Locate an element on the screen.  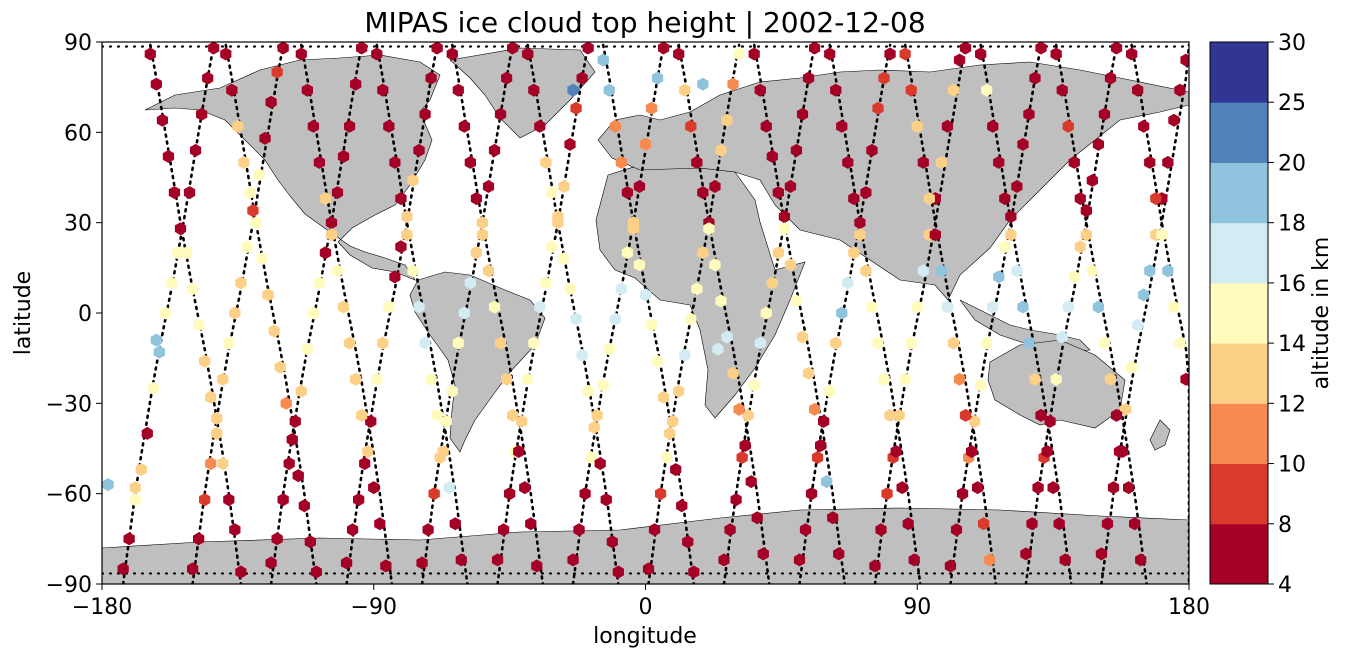
colorbar-frame is located at coordinates (1239, 313).